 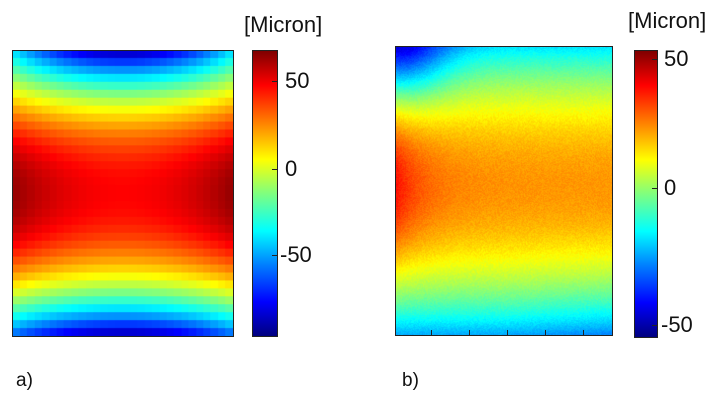 I want to click on colorbar-b-tick-neg50: -50, so click(x=677, y=324).